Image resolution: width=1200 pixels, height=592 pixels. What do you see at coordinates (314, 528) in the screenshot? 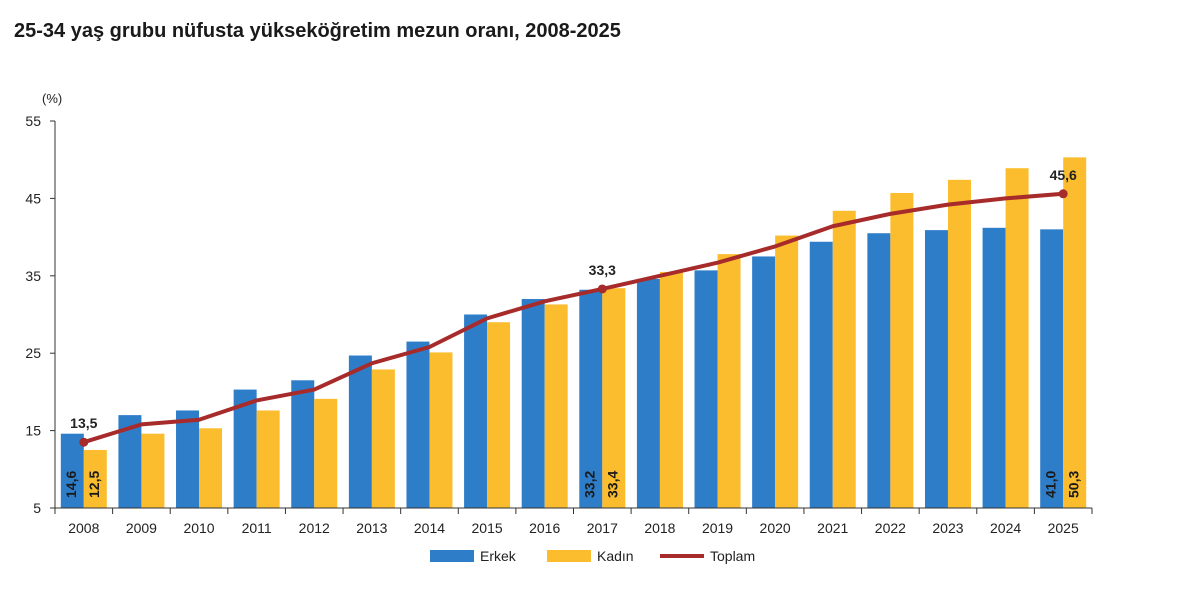
I see `x-tick-label-2012: 2012` at bounding box center [314, 528].